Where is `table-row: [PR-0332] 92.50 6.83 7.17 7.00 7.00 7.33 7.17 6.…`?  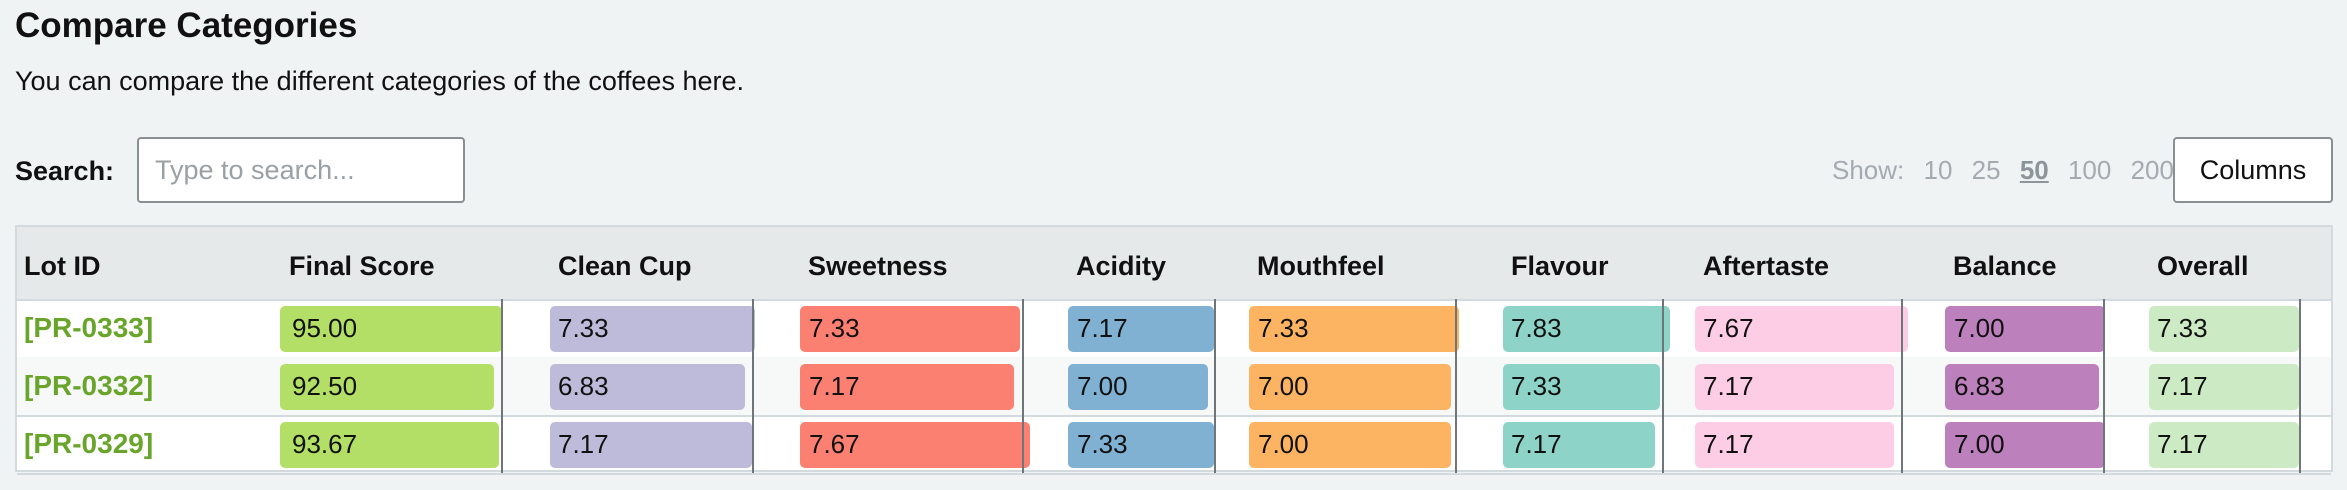 table-row: [PR-0332] 92.50 6.83 7.17 7.00 7.00 7.33 7.17 6.… is located at coordinates (1174, 387).